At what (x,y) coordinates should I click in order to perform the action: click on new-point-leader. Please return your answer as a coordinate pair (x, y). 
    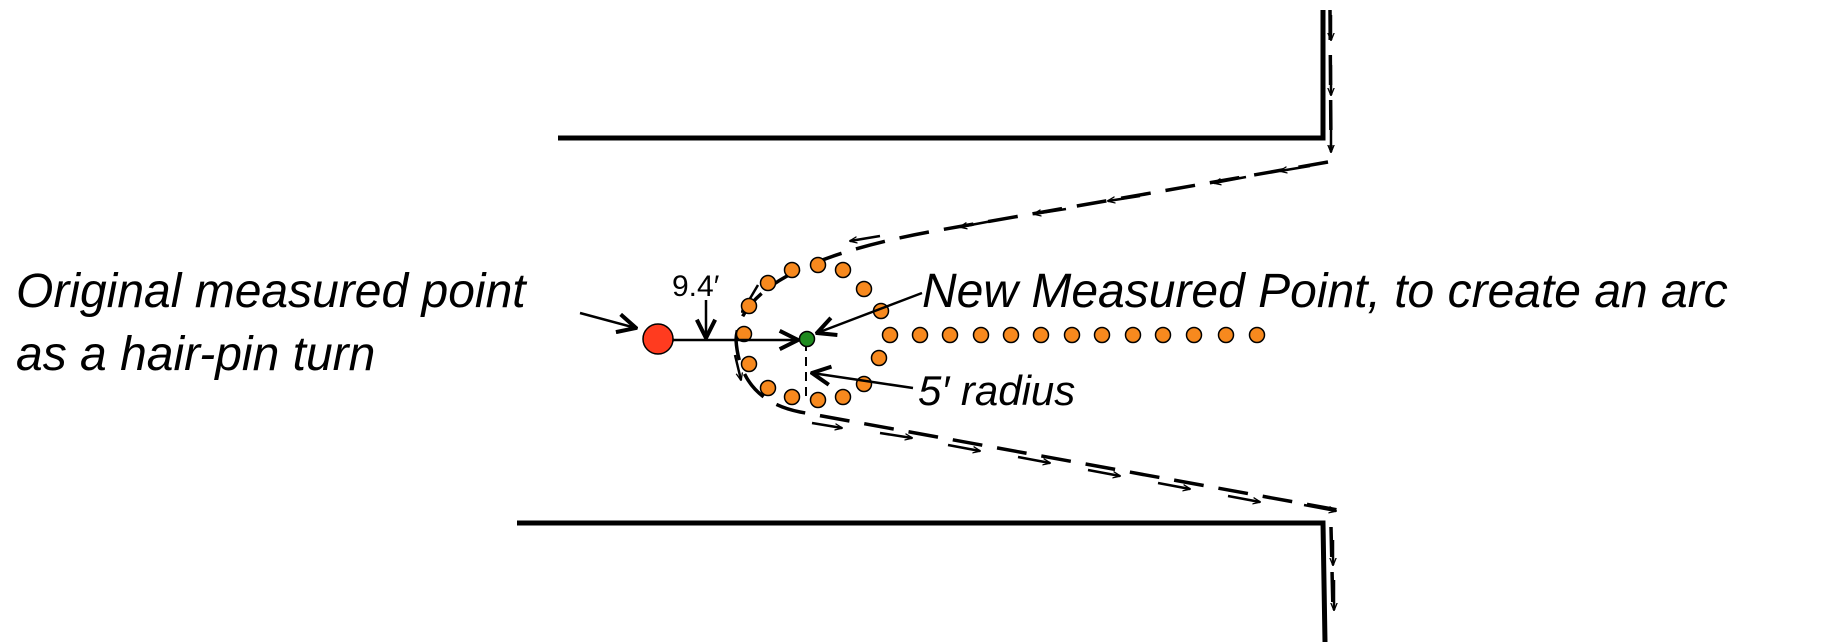
    Looking at the image, I should click on (870, 312).